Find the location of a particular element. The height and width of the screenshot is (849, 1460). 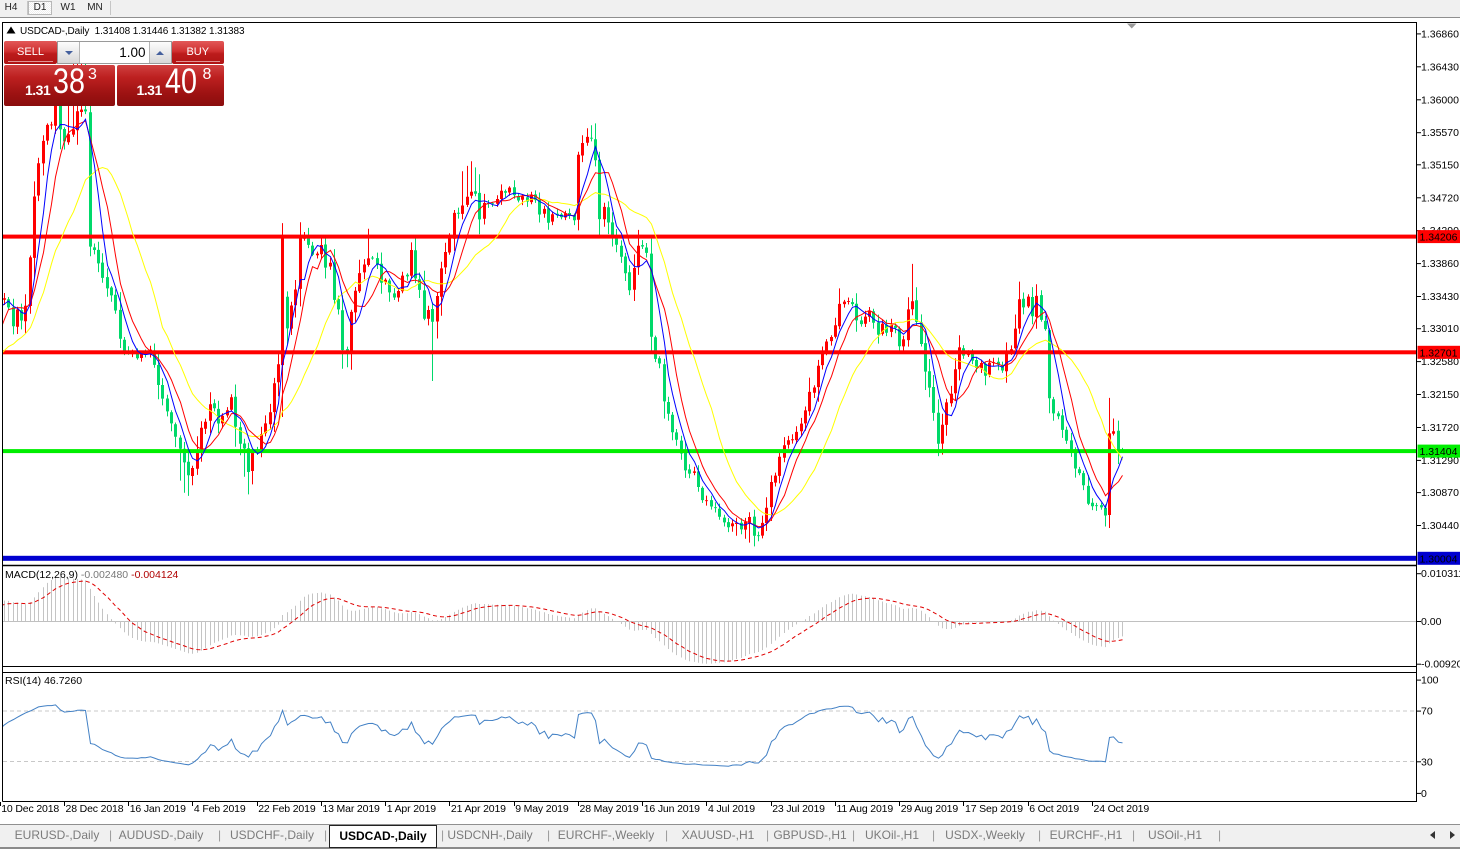

svg-text: 0 is located at coordinates (1424, 794).